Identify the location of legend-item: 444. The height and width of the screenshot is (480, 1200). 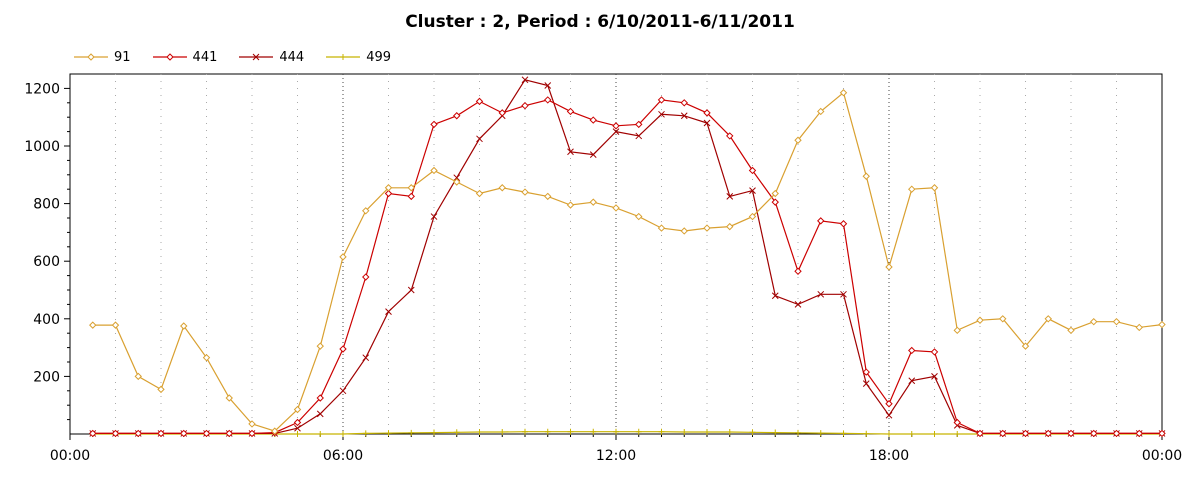
(271, 57).